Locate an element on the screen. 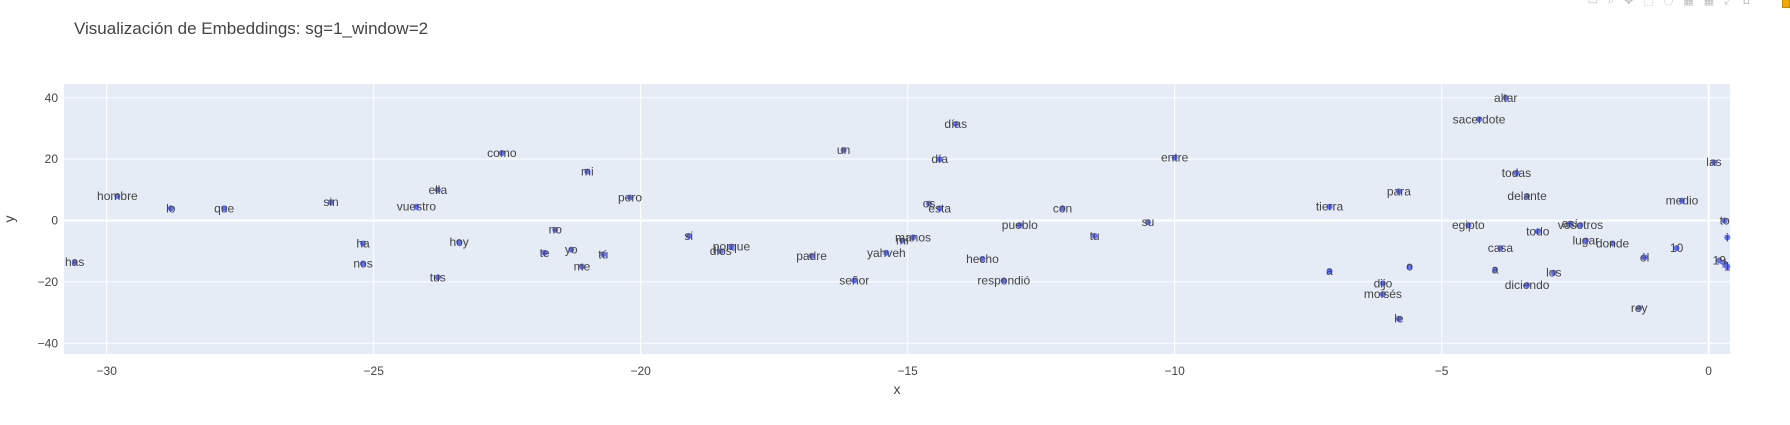 This screenshot has height=425, width=1790. scatter-point: señor is located at coordinates (854, 280).